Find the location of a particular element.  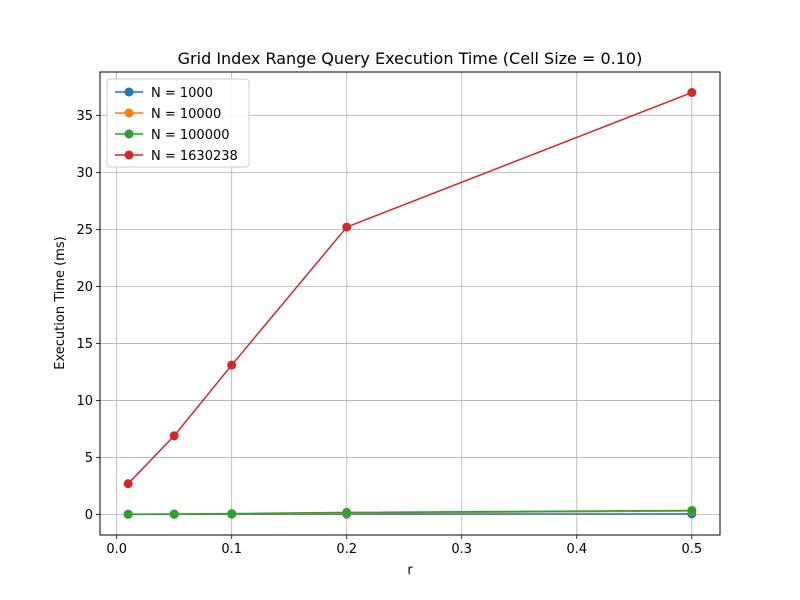

y-tick-label: 35 is located at coordinates (84, 116).